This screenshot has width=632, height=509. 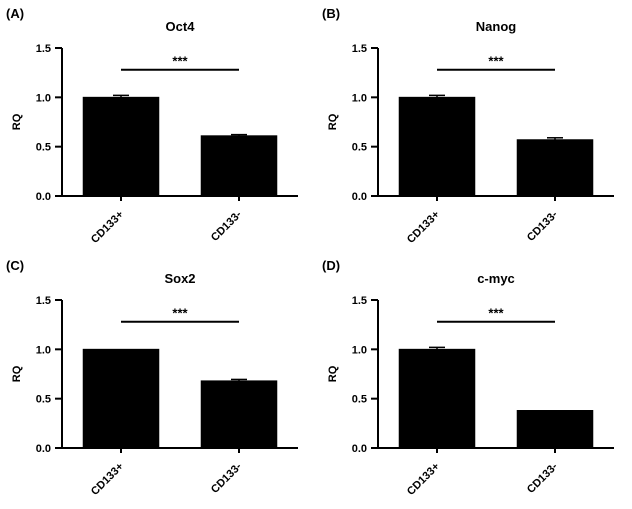 What do you see at coordinates (496, 26) in the screenshot?
I see `chart-title: Nanog` at bounding box center [496, 26].